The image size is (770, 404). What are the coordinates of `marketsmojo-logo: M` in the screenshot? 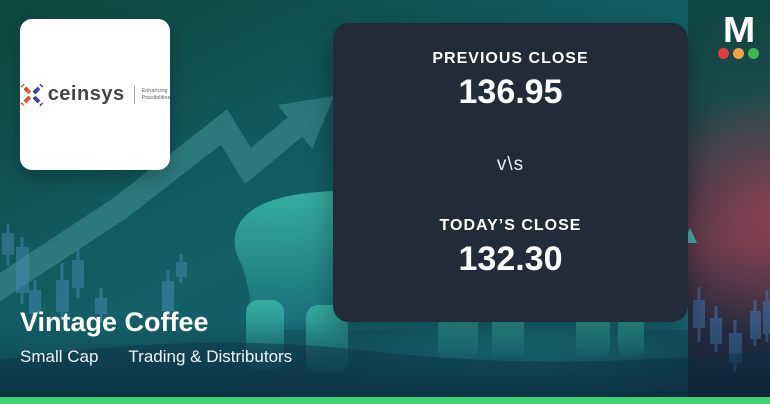 It's located at (738, 34).